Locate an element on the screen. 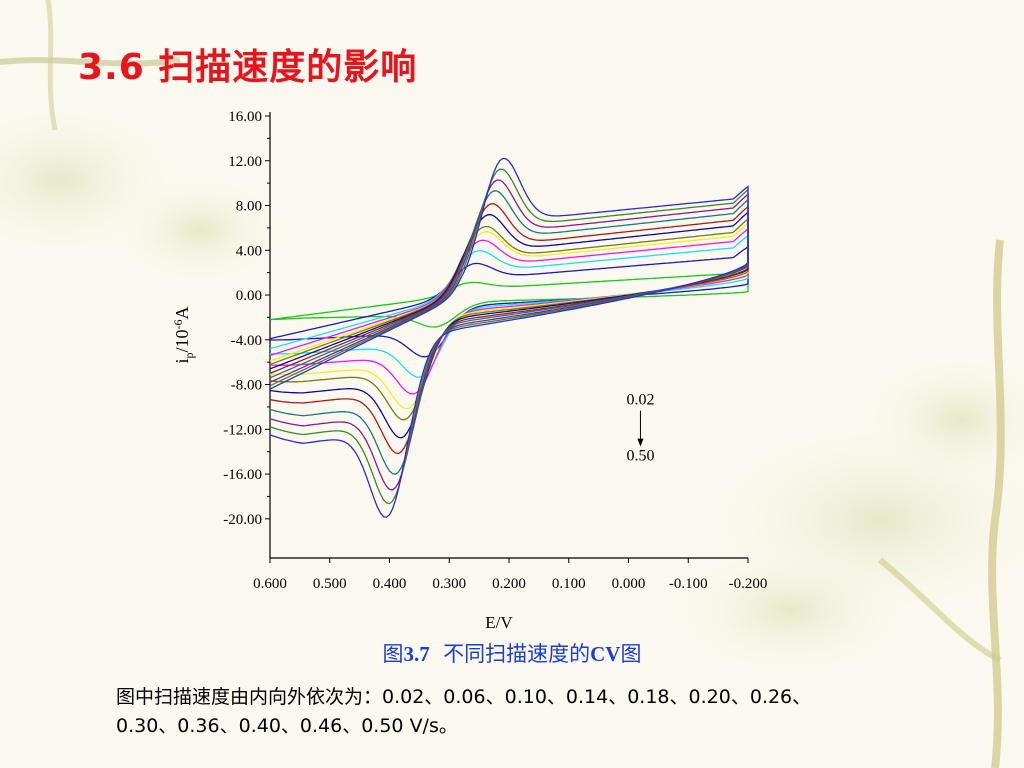  caption-prefix: 图 is located at coordinates (393, 654).